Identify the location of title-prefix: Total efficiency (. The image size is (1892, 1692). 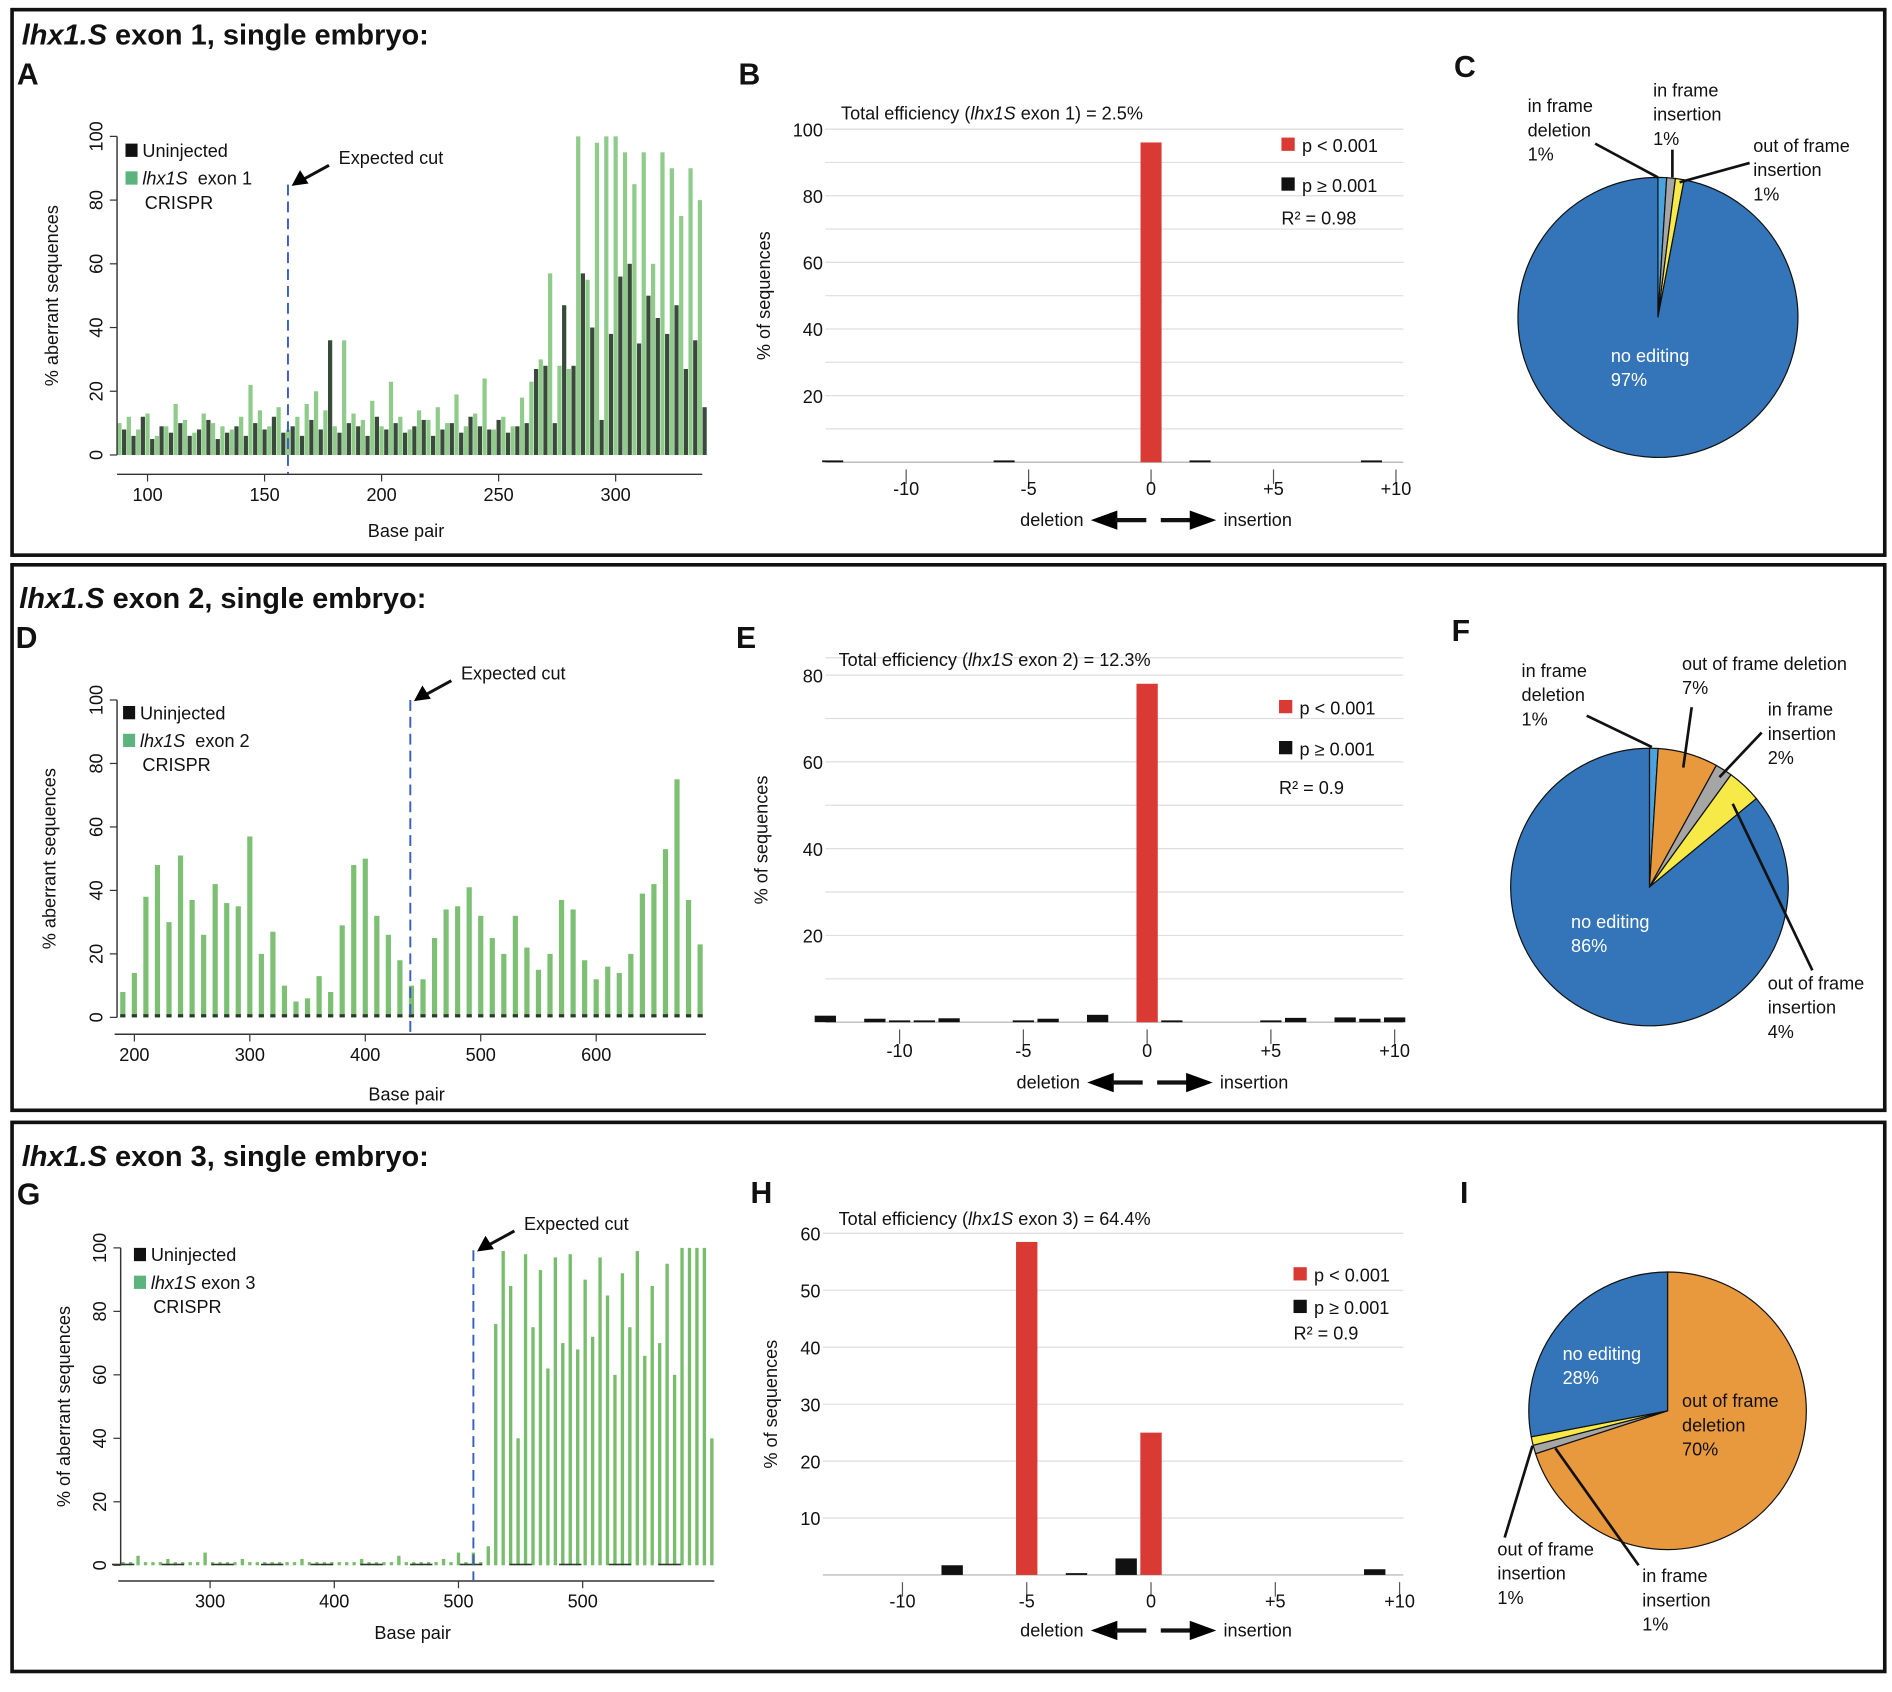
(903, 1219).